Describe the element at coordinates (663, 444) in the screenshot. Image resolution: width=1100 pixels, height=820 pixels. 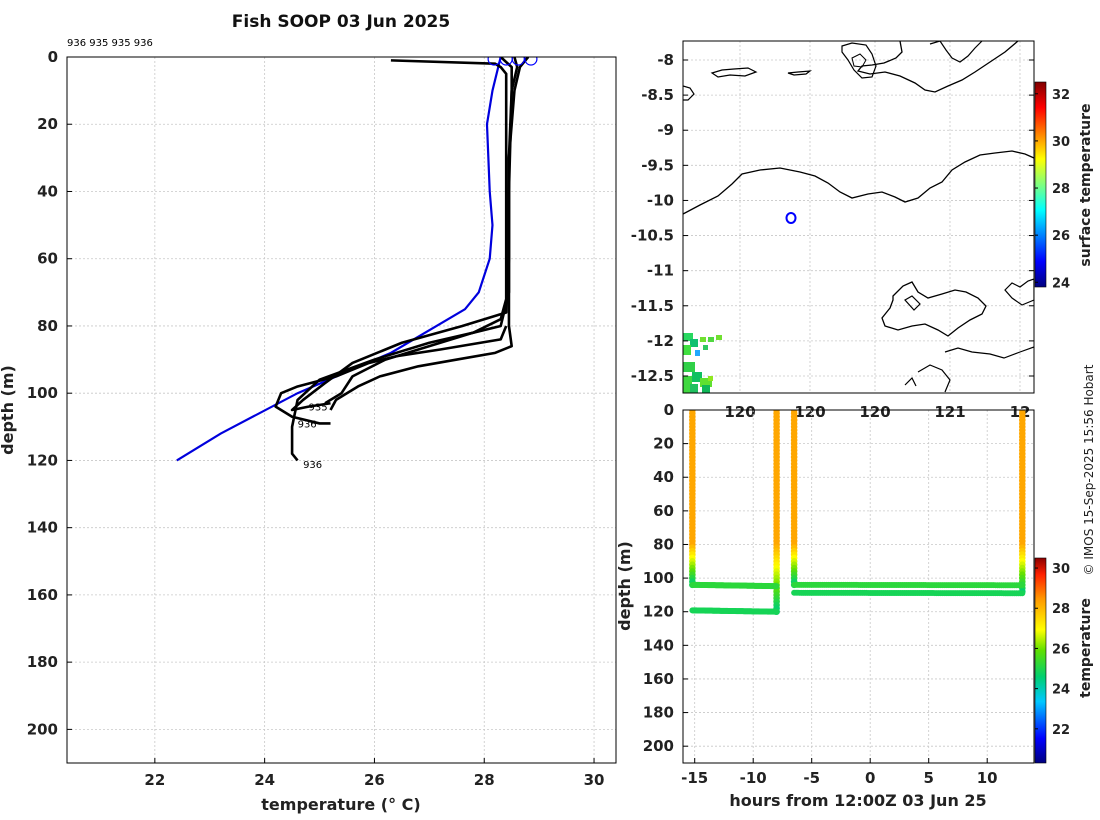
I see `hovmoller-y-tick-label: 20` at that location.